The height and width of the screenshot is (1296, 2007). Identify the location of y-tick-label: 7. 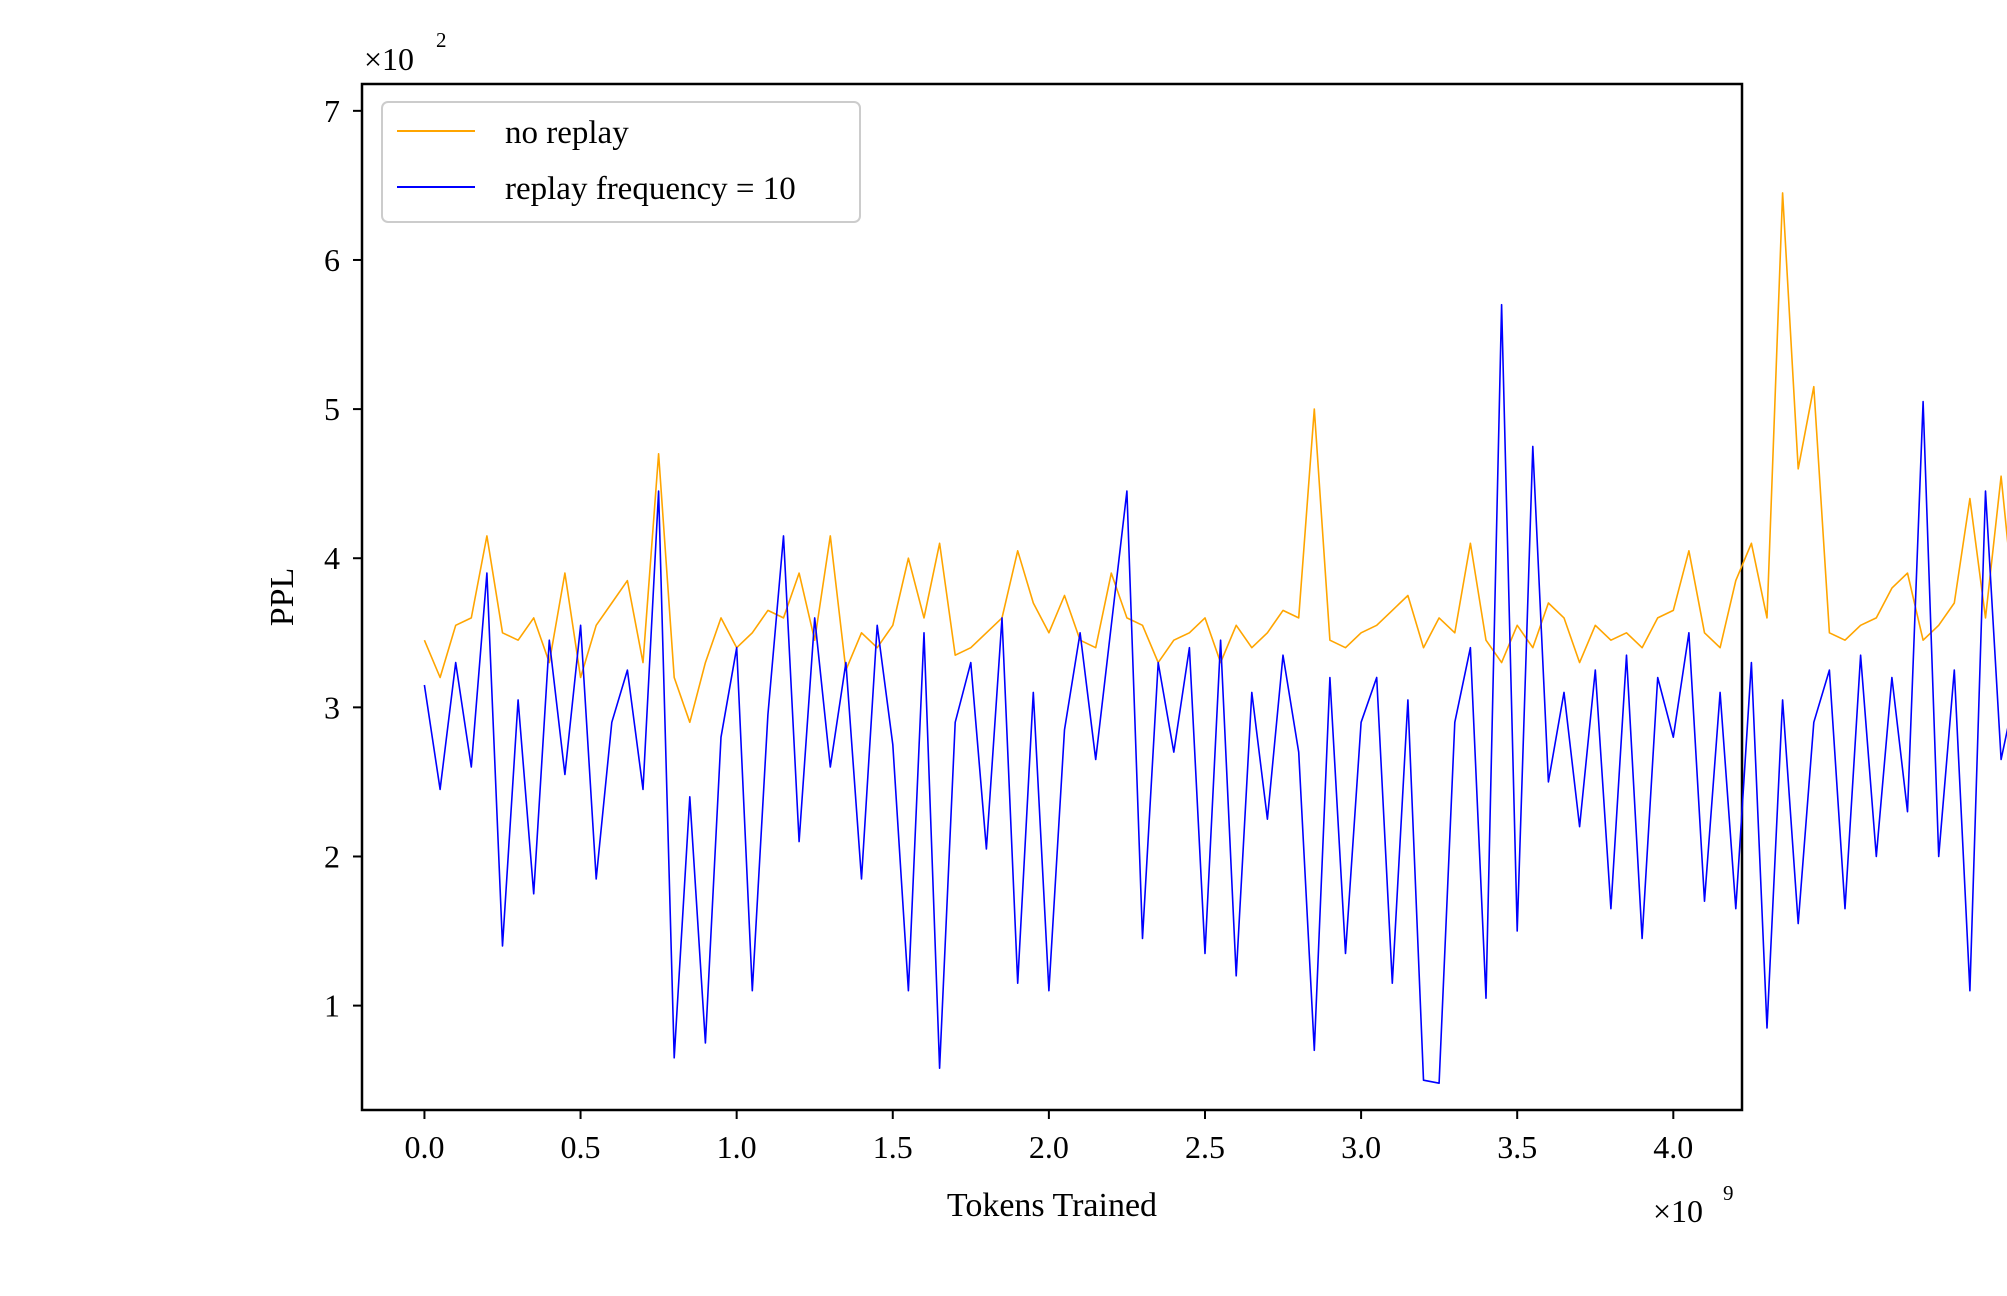
(332, 111).